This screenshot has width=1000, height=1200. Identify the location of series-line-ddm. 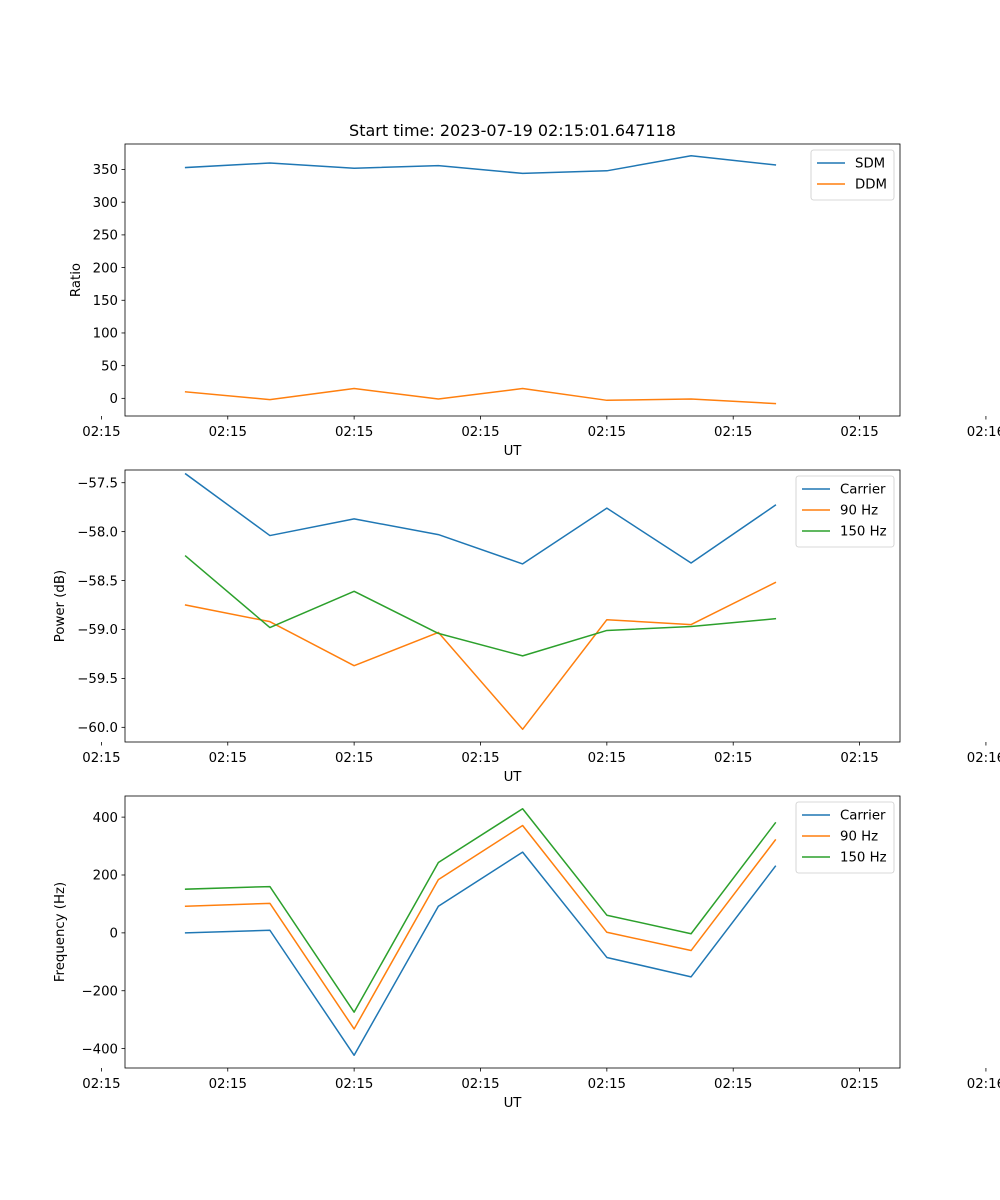
(480, 396).